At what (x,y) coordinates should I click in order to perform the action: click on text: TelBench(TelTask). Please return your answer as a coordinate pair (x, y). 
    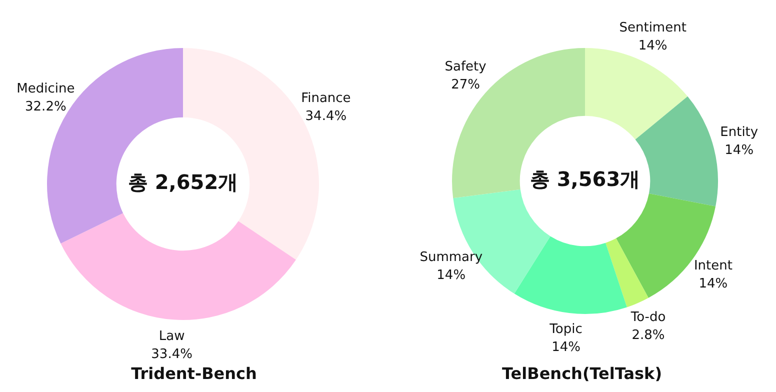
    Looking at the image, I should click on (582, 373).